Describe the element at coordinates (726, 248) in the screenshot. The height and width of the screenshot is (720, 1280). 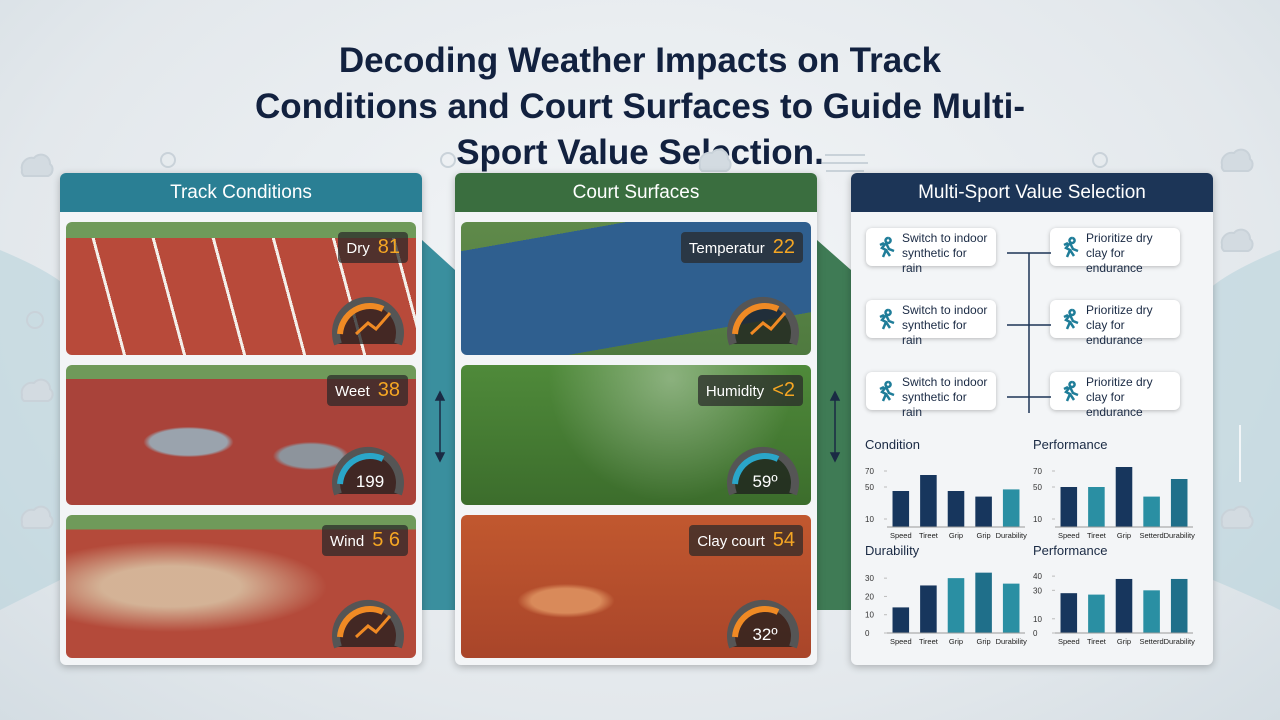
I see `label-text: Temperatur` at that location.